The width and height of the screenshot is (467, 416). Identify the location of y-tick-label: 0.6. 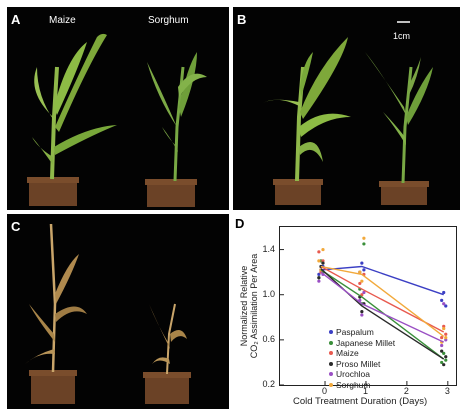
(268, 338).